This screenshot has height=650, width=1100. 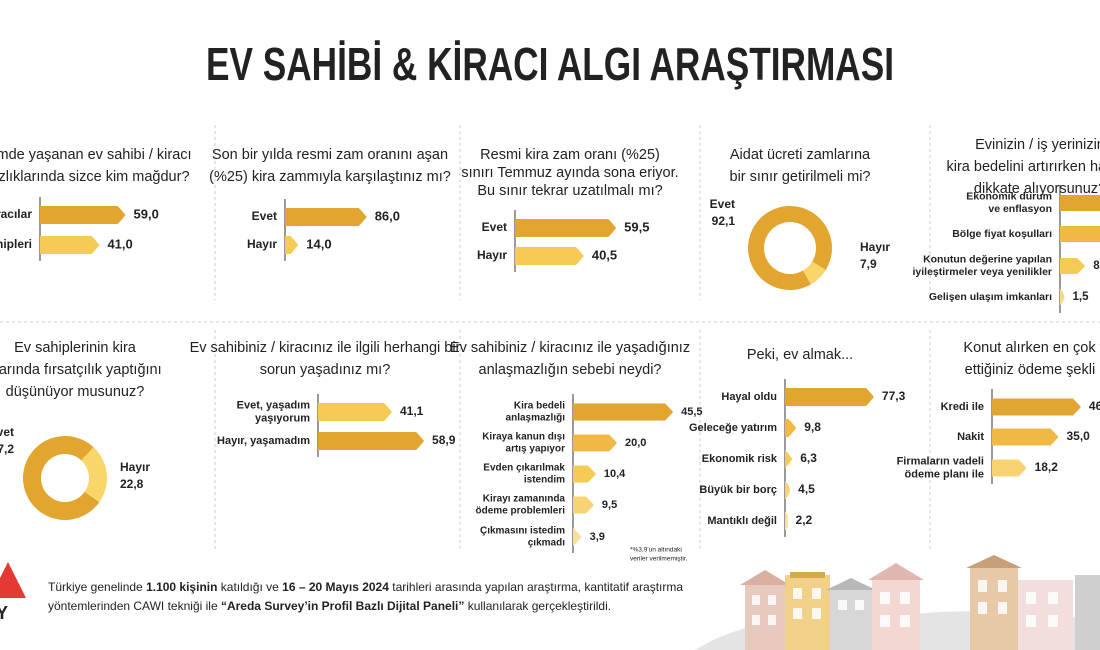 What do you see at coordinates (1047, 467) in the screenshot?
I see `value-label: 18,2` at bounding box center [1047, 467].